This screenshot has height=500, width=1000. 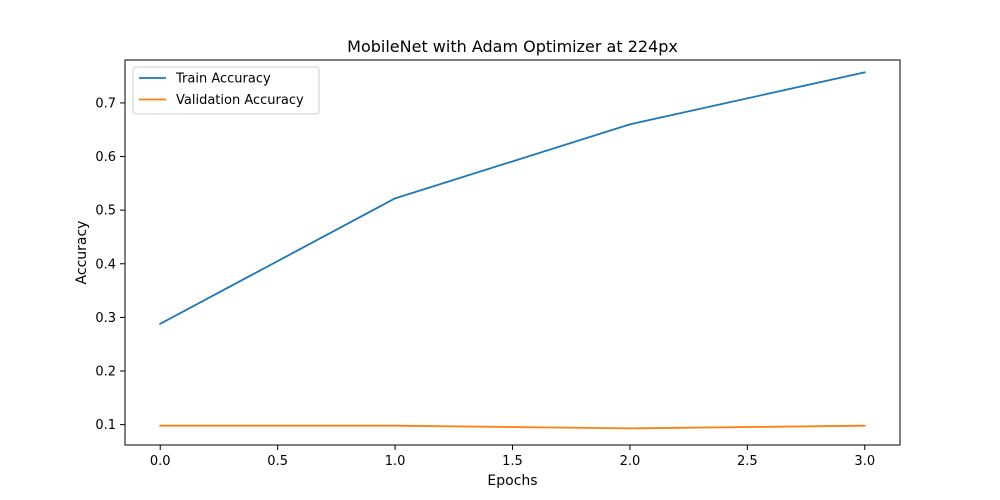 What do you see at coordinates (105, 264) in the screenshot?
I see `y-tick-label: 0.4` at bounding box center [105, 264].